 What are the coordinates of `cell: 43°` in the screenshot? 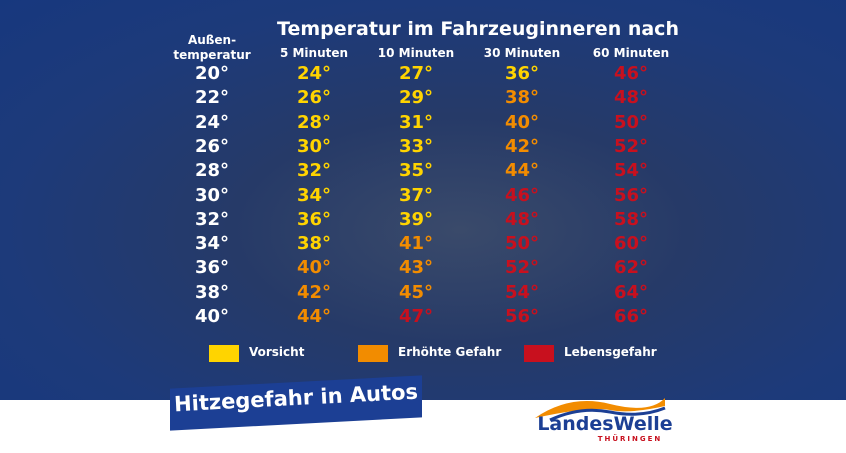 It's located at (416, 268).